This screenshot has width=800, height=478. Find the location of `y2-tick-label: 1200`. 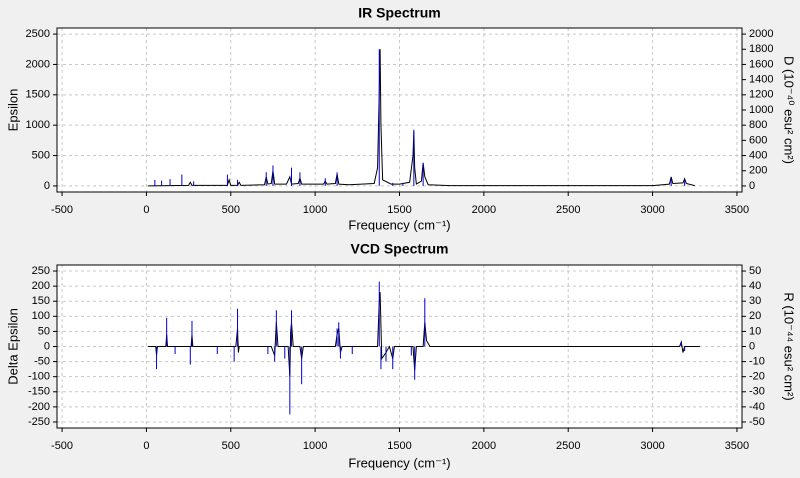

y2-tick-label: 1200 is located at coordinates (761, 95).